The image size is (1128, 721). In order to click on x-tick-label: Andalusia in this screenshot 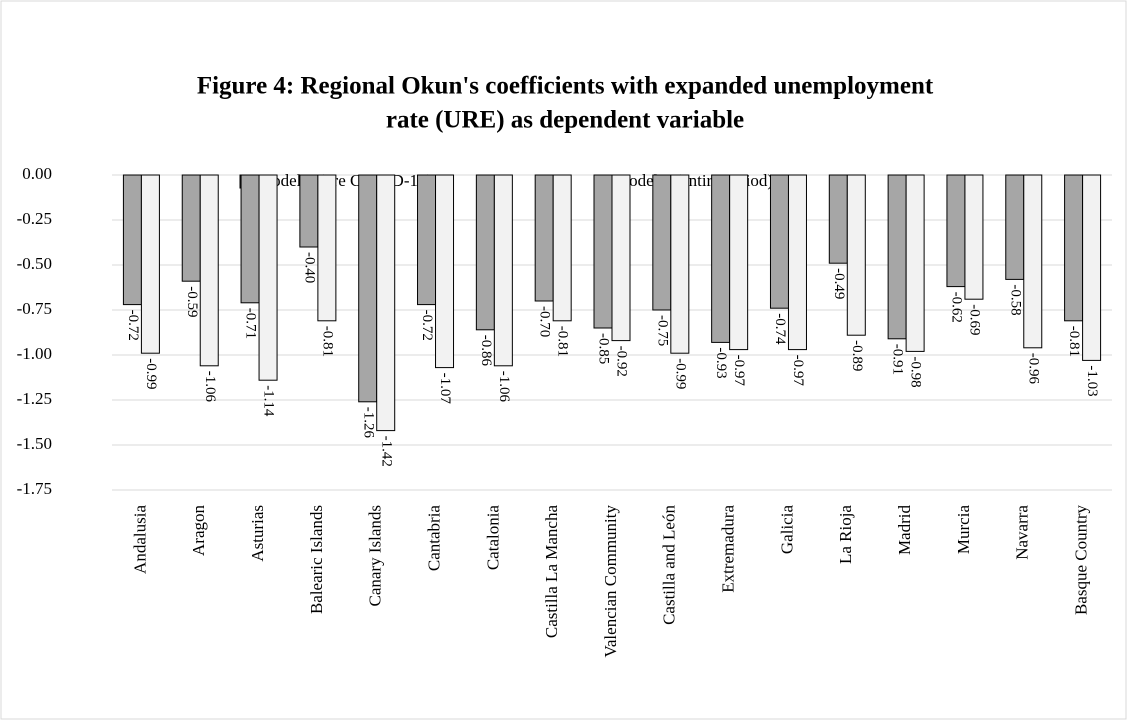, I will do `click(139, 539)`.